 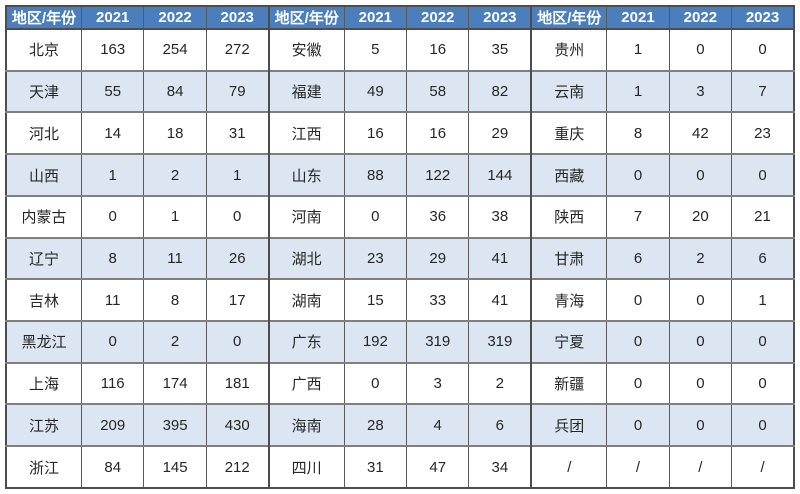 I want to click on value-cell: 49, so click(x=375, y=91).